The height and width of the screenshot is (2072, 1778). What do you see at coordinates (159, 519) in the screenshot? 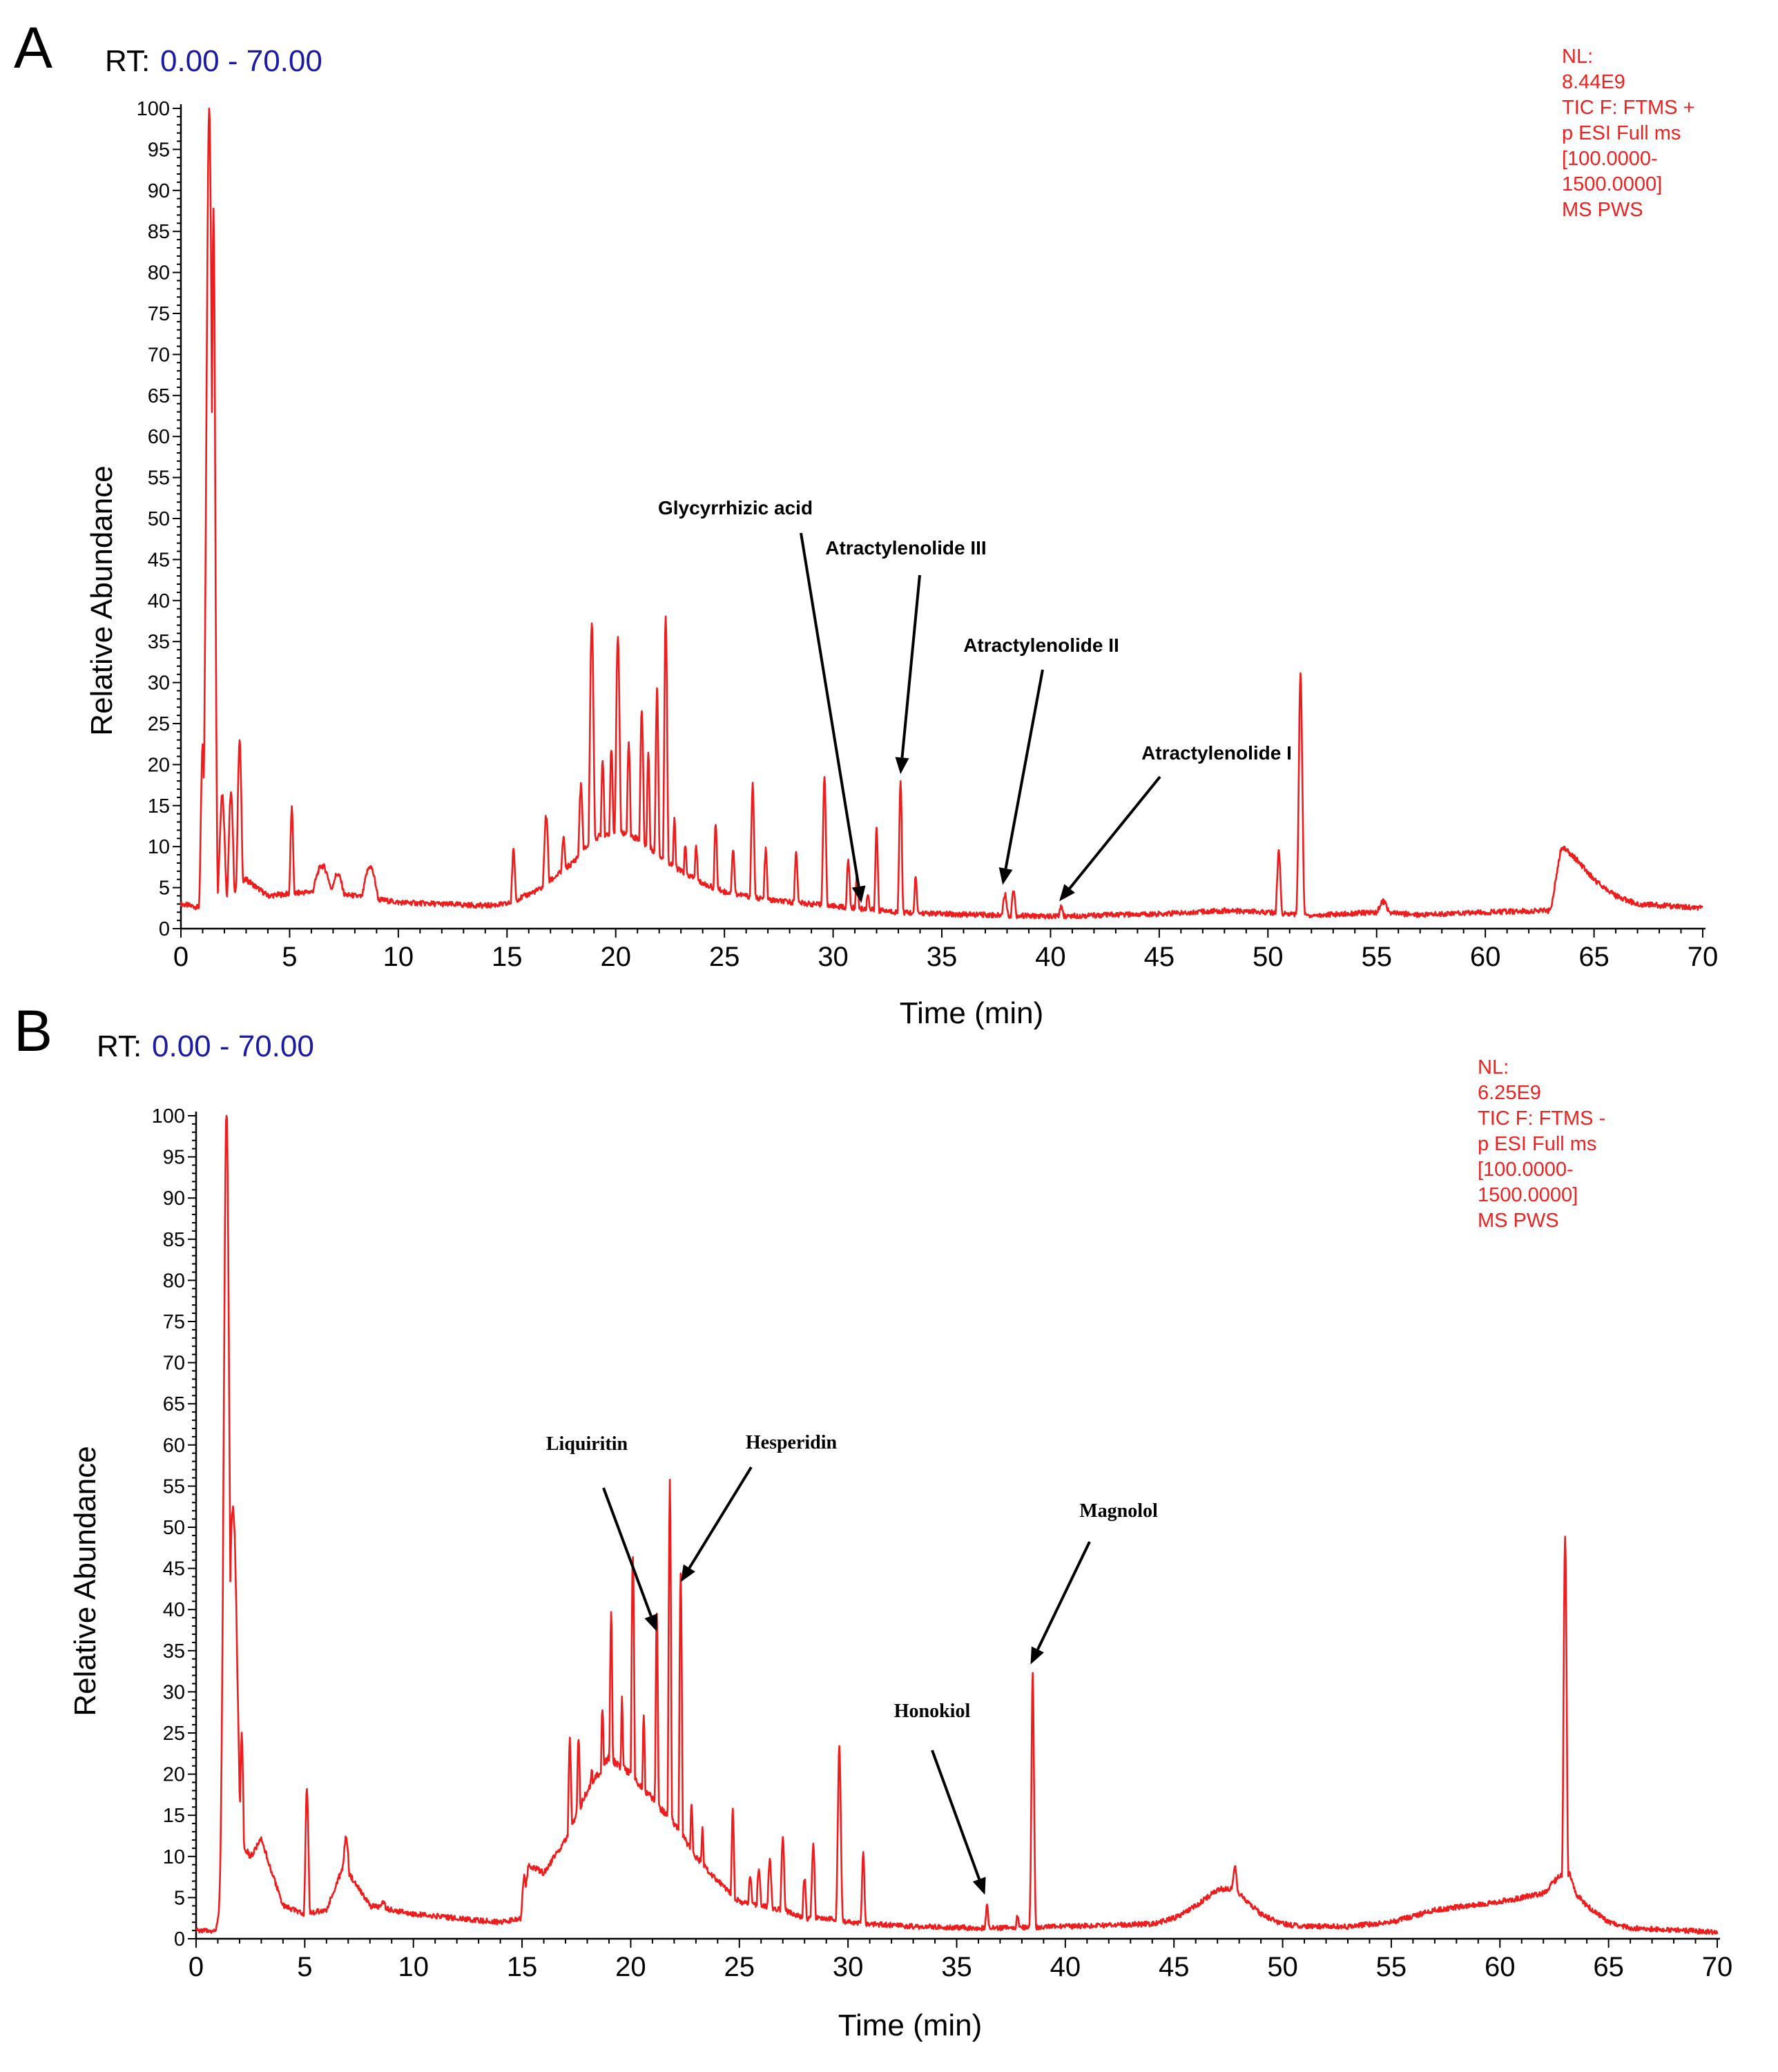
I see `y-tick-label: 50` at bounding box center [159, 519].